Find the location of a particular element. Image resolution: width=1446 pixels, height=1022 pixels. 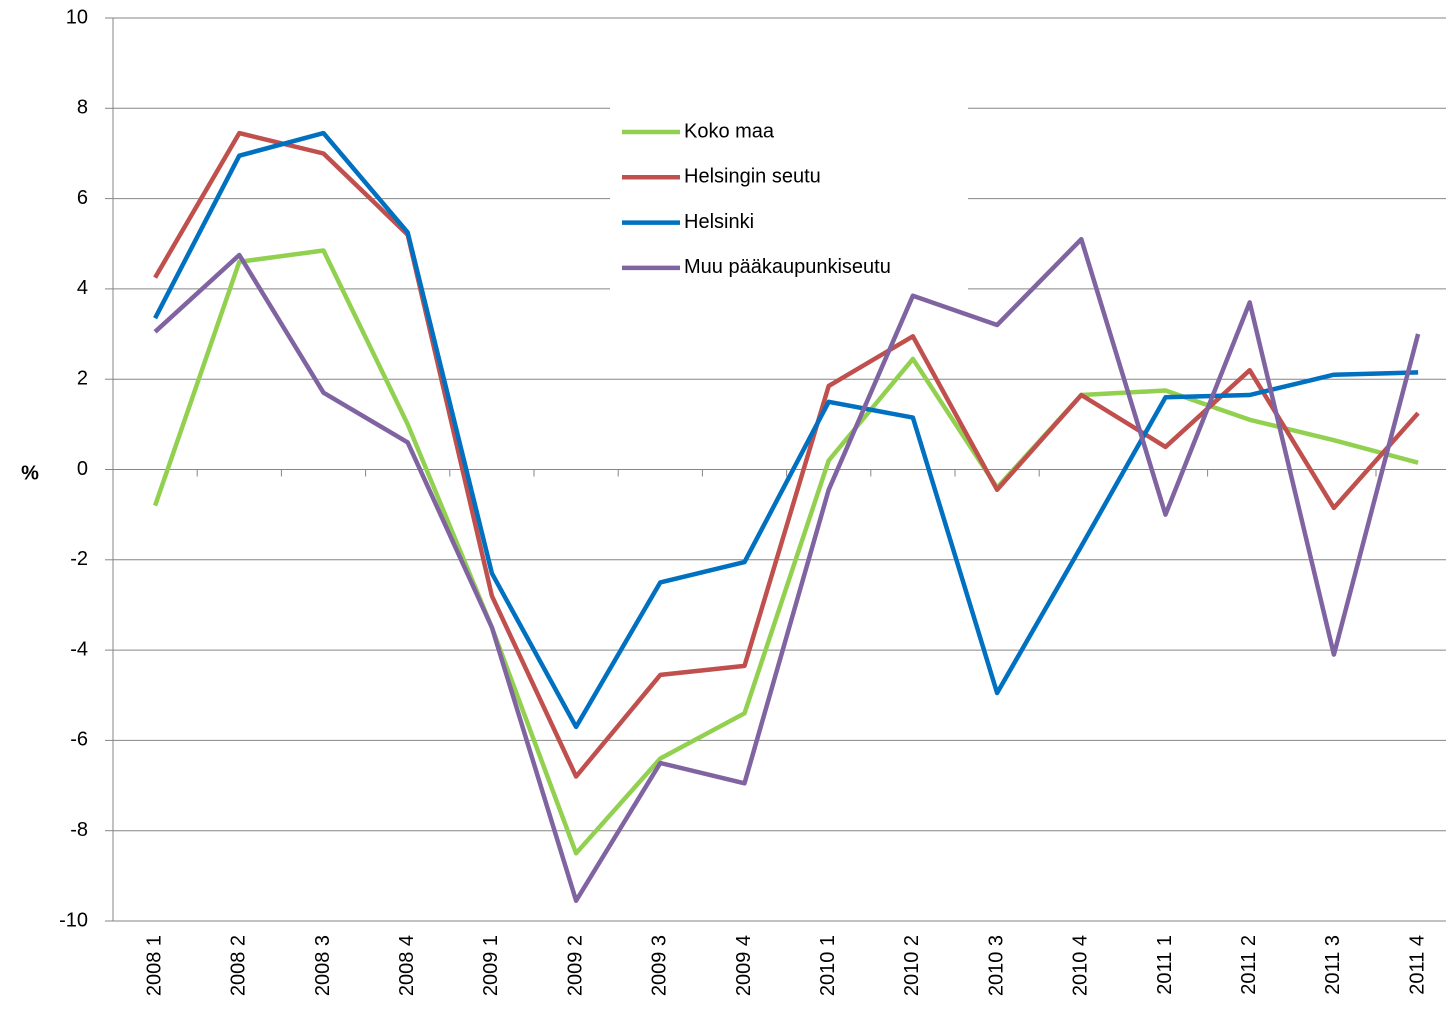

x-tick-label: 2009 1 is located at coordinates (491, 965).